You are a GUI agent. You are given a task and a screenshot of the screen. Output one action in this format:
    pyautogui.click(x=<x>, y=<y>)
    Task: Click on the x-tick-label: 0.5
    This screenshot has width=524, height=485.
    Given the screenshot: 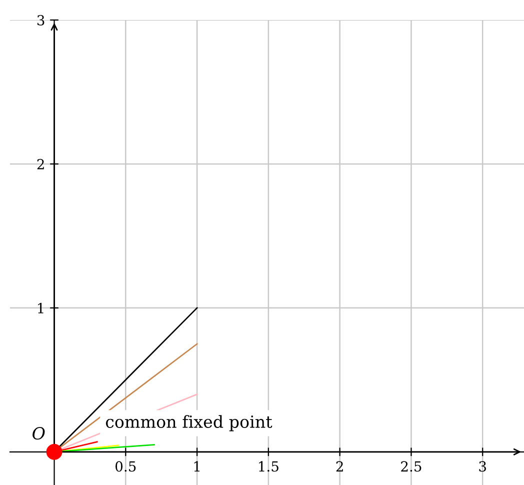 What is the action you would take?
    pyautogui.click(x=126, y=466)
    